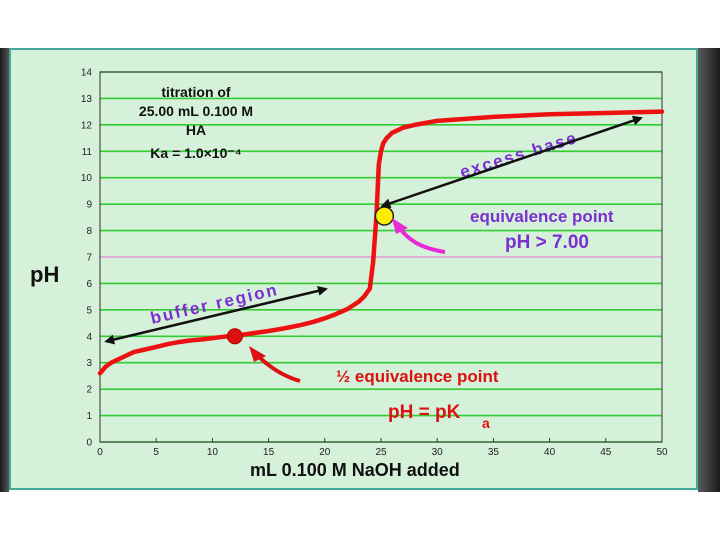  What do you see at coordinates (257, 354) in the screenshot?
I see `half-equivalence-pointer-arrowhead` at bounding box center [257, 354].